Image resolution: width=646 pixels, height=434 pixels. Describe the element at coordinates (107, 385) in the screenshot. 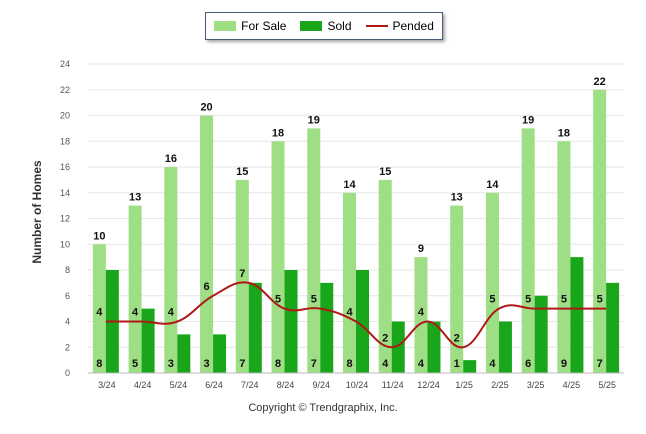

I see `x-tick-label: 3/24` at that location.